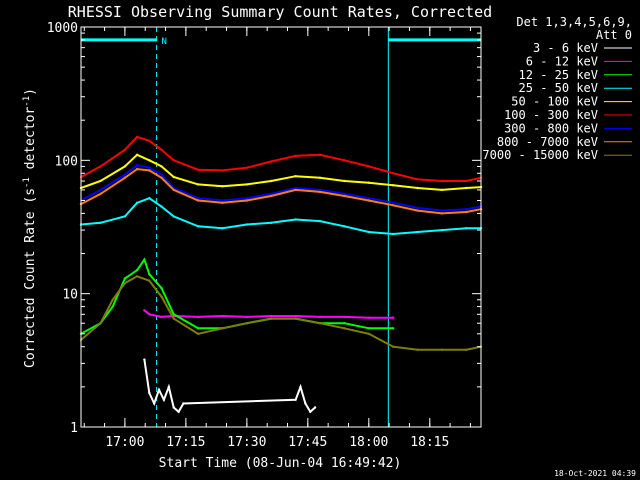 This screenshot has height=480, width=640. Describe the element at coordinates (124, 442) in the screenshot. I see `x-tick-label-0: 17:00` at that location.